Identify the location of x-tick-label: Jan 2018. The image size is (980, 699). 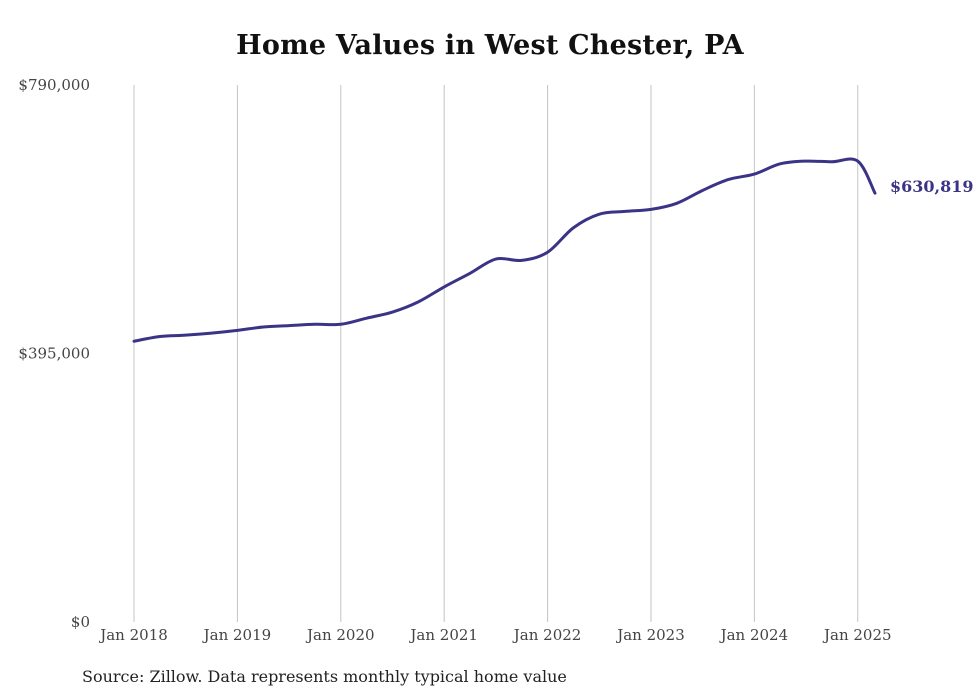
(133, 635).